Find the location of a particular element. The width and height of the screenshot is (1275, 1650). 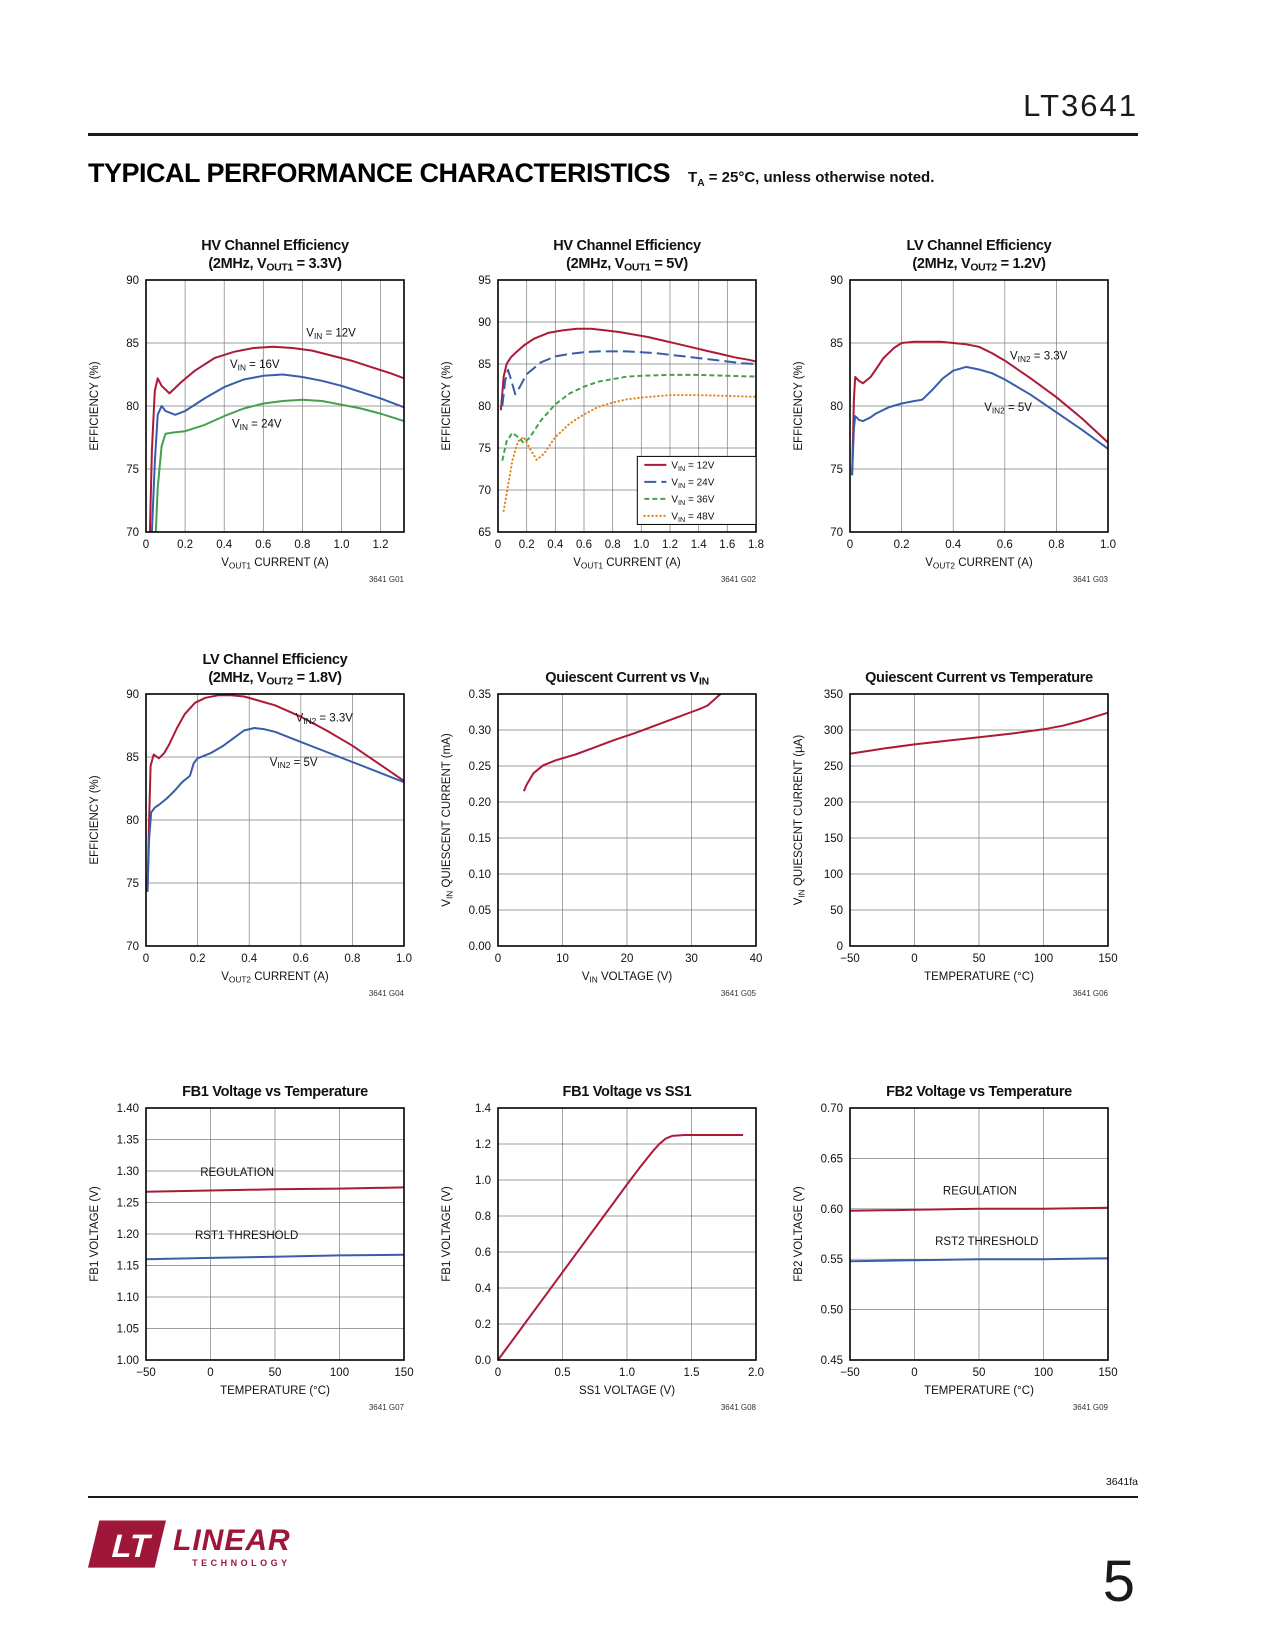

y-tick-label: 0.2 is located at coordinates (483, 1325).